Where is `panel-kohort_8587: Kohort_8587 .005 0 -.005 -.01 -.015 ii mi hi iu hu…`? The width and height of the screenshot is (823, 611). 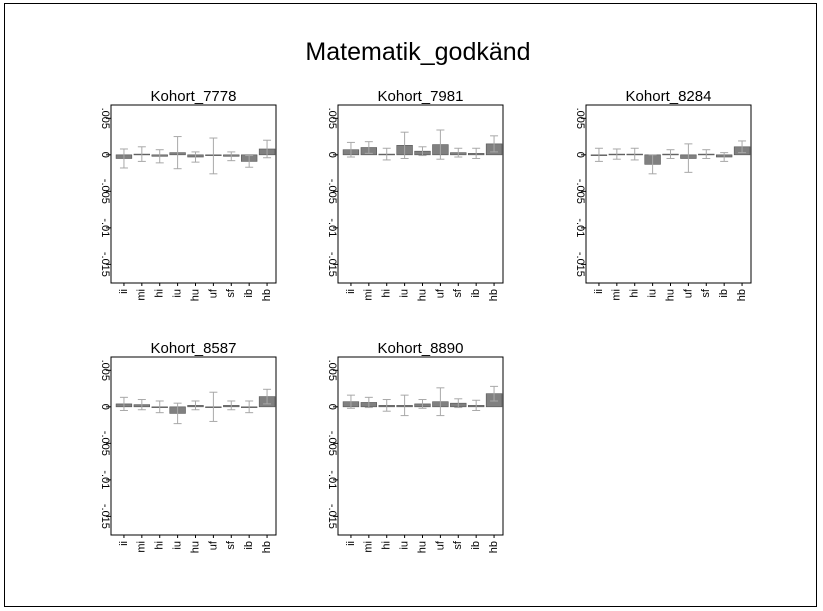 panel-kohort_8587: Kohort_8587 .005 0 -.005 -.01 -.015 ii mi hi iu hu… is located at coordinates (188, 446).